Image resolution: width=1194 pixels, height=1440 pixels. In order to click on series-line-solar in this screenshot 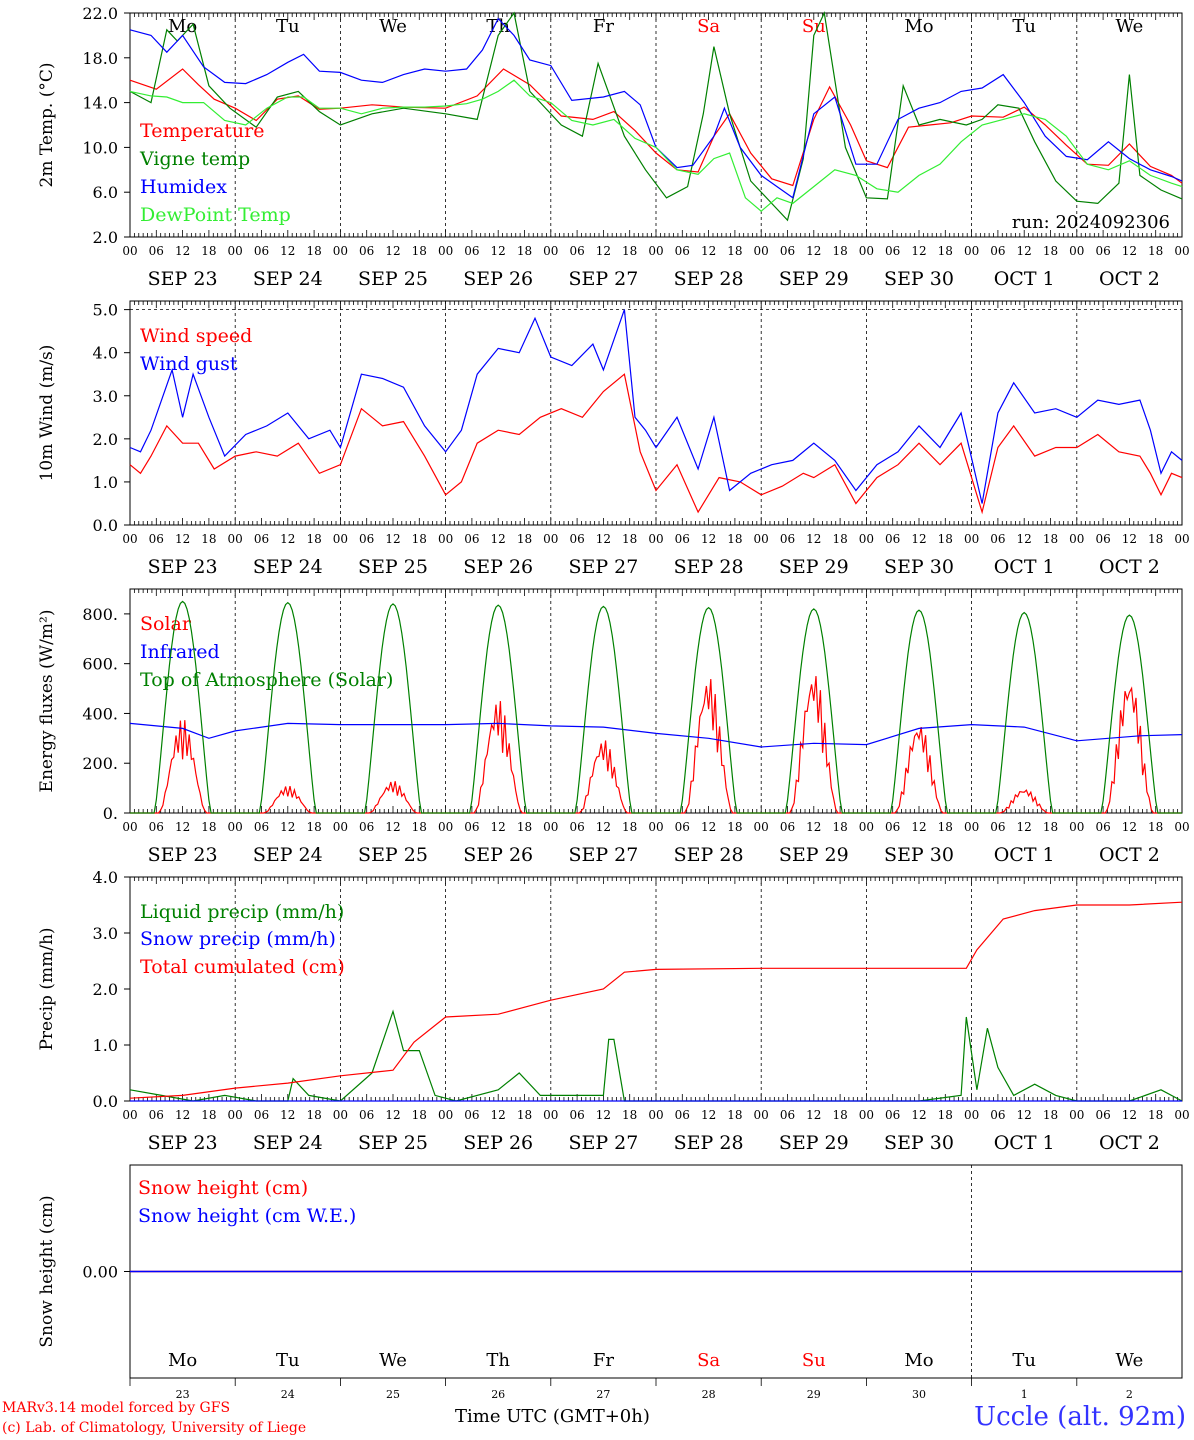, I will do `click(656, 745)`.